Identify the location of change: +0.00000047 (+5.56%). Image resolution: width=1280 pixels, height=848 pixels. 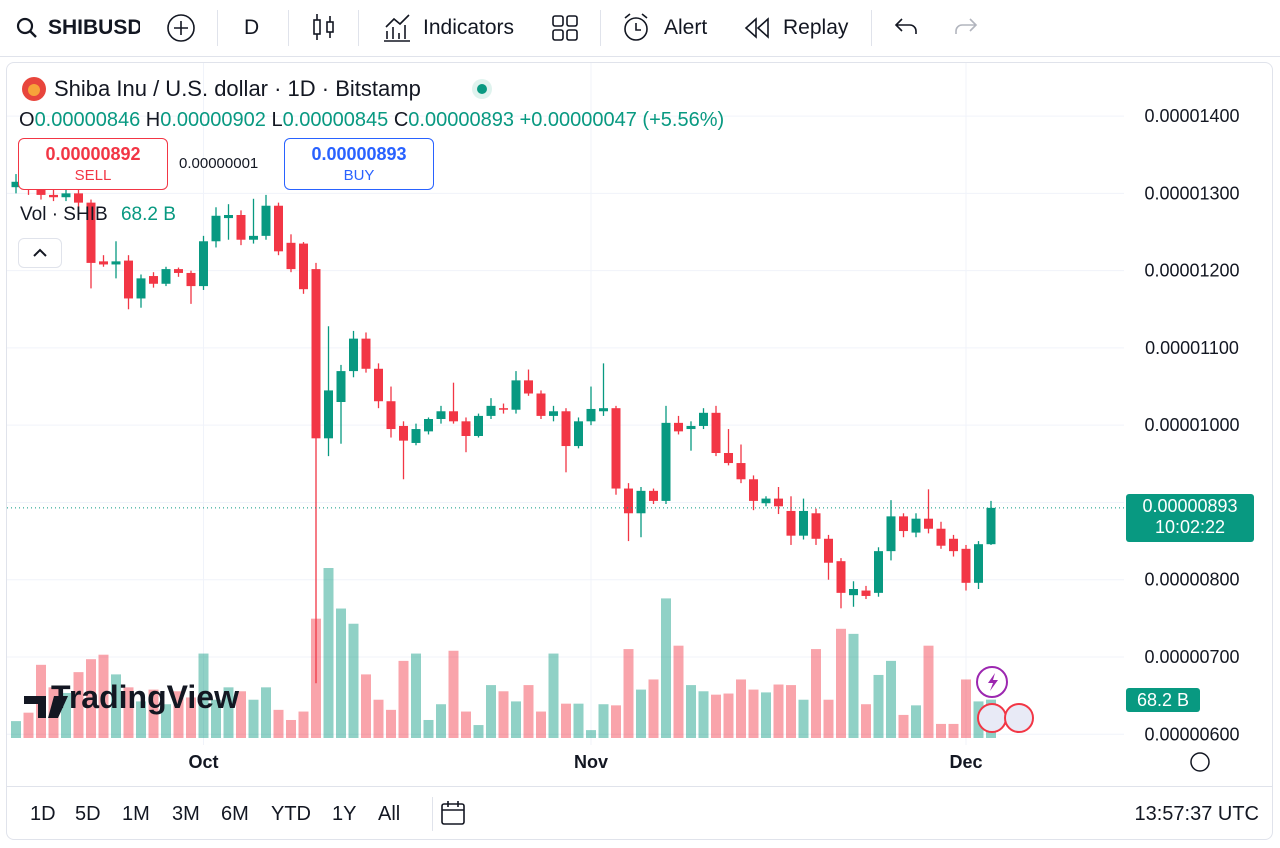
(622, 120).